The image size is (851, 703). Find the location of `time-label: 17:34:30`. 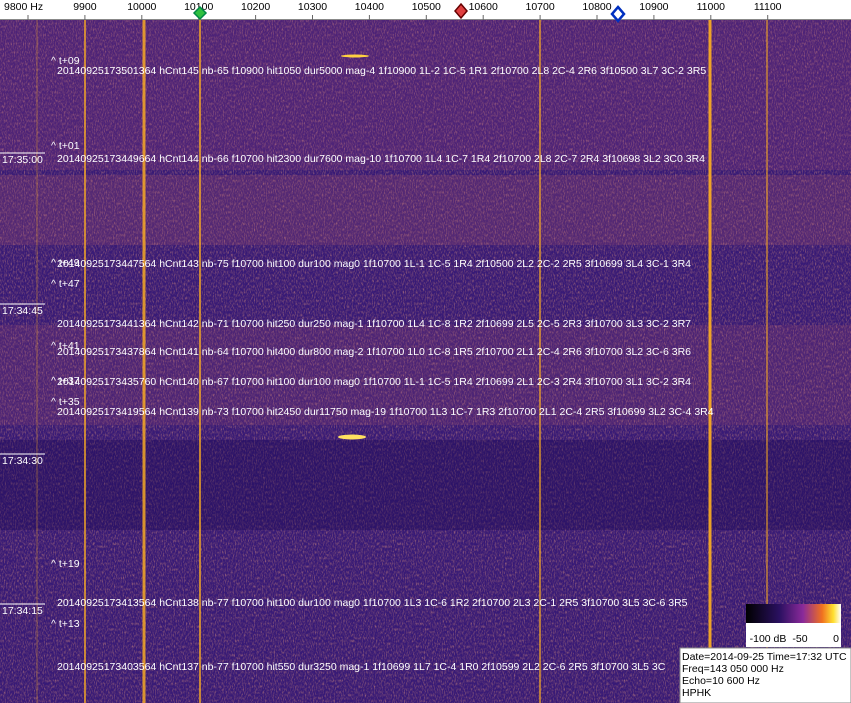

time-label: 17:34:30 is located at coordinates (22, 461).